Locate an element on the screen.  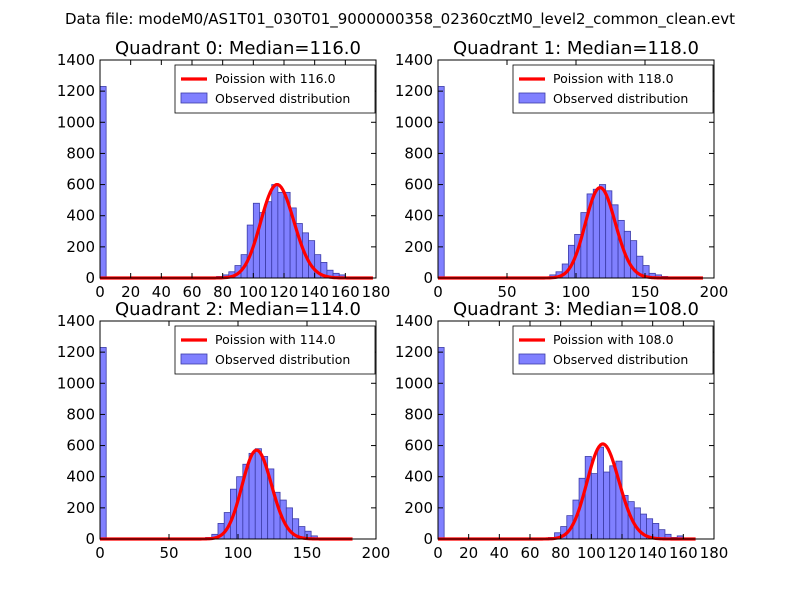
legend-label-poisson: Poission with 116.0 is located at coordinates (275, 78).